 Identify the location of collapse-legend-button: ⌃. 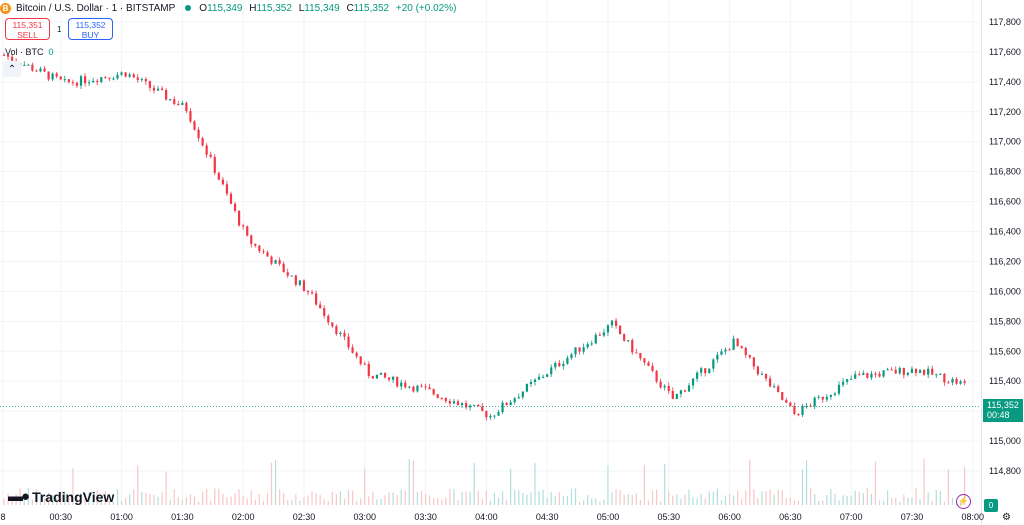
(12, 69).